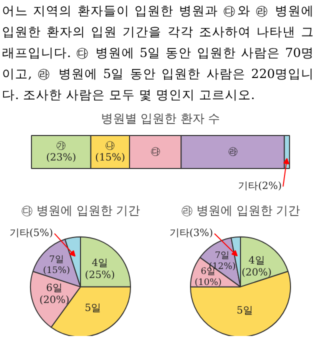  Describe the element at coordinates (54, 288) in the screenshot. I see `slice-label: 6일` at that location.